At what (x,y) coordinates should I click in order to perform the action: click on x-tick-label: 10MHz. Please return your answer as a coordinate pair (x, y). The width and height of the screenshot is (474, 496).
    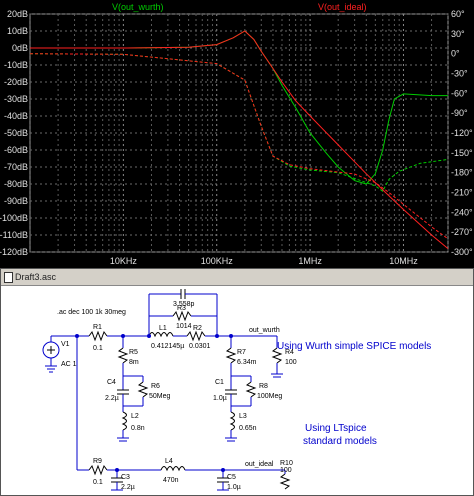
    Looking at the image, I should click on (403, 261).